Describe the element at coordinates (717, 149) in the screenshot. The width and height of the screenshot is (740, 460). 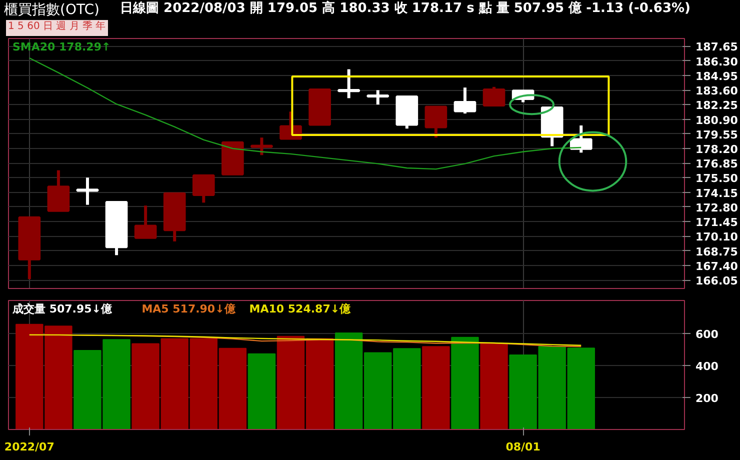
I see `y-tick-label: 178.20` at that location.